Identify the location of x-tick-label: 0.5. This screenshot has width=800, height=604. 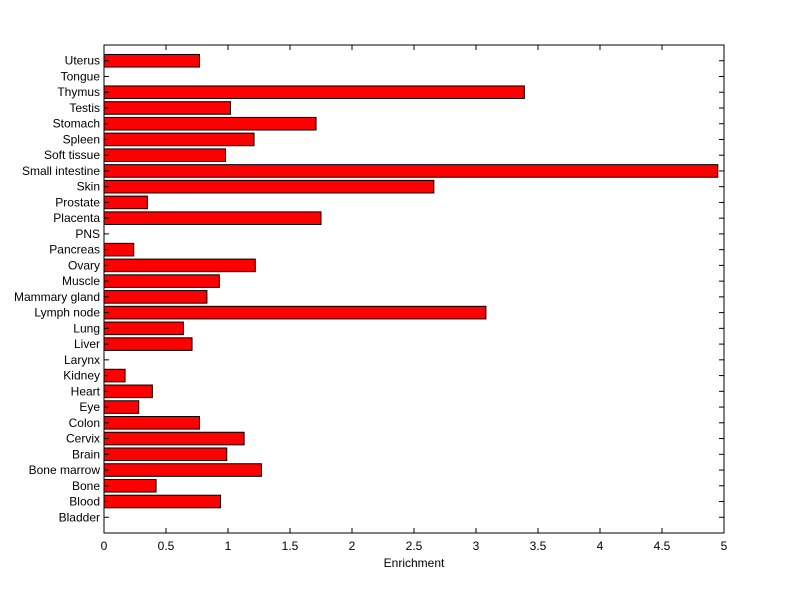
(166, 546).